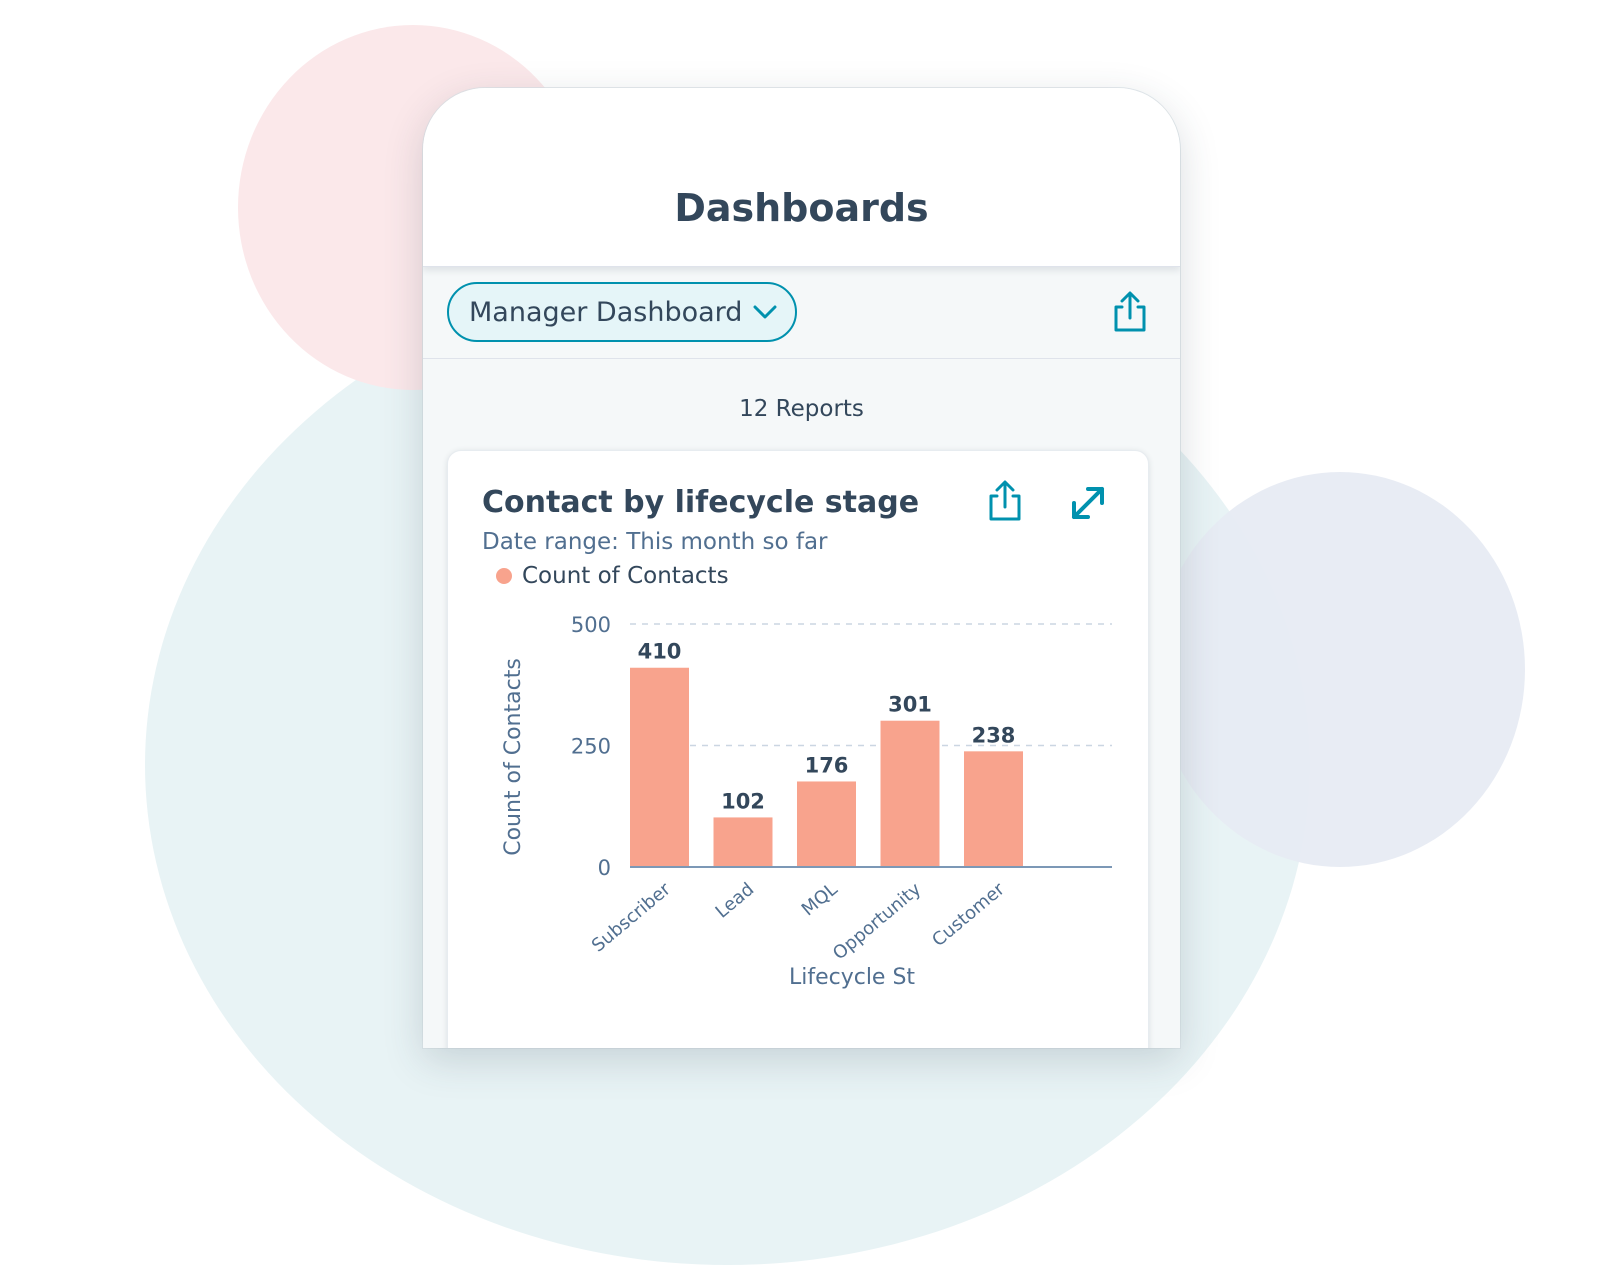 Image resolution: width=1600 pixels, height=1265 pixels. What do you see at coordinates (701, 502) in the screenshot?
I see `report-title: Contact by lifecycle stage` at bounding box center [701, 502].